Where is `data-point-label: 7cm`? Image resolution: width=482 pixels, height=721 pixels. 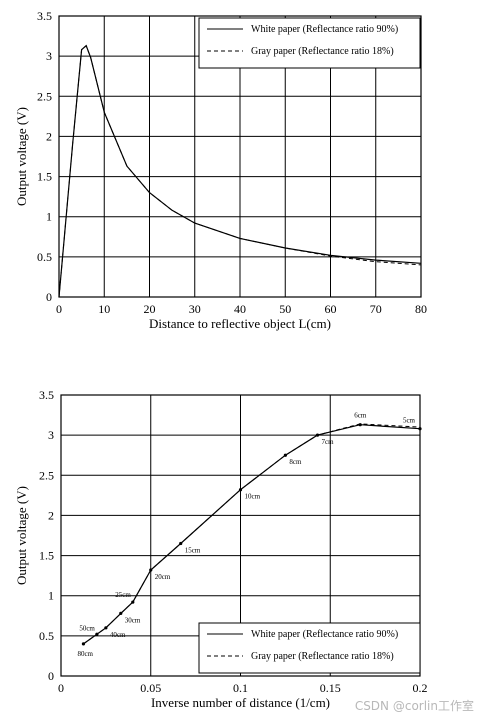
data-point-label: 7cm is located at coordinates (328, 442).